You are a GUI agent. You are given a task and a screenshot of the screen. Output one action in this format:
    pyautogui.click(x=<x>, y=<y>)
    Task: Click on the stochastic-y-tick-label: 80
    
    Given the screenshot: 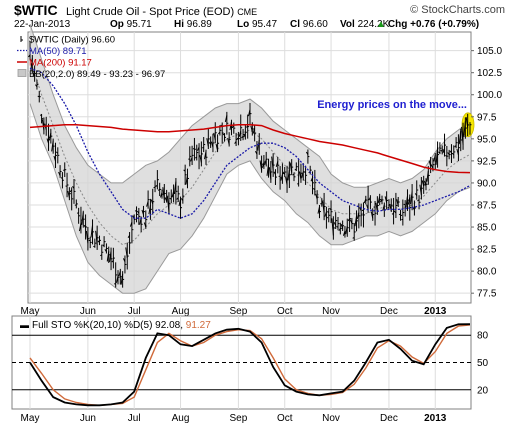 What is the action you would take?
    pyautogui.click(x=483, y=336)
    